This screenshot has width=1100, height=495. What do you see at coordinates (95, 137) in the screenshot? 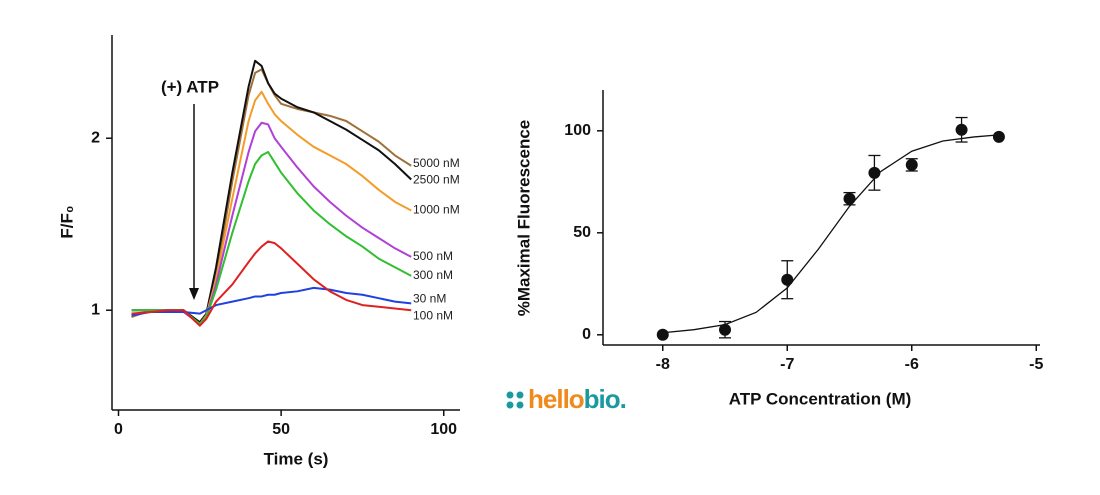
I see `y-tick-label: 2` at bounding box center [95, 137].